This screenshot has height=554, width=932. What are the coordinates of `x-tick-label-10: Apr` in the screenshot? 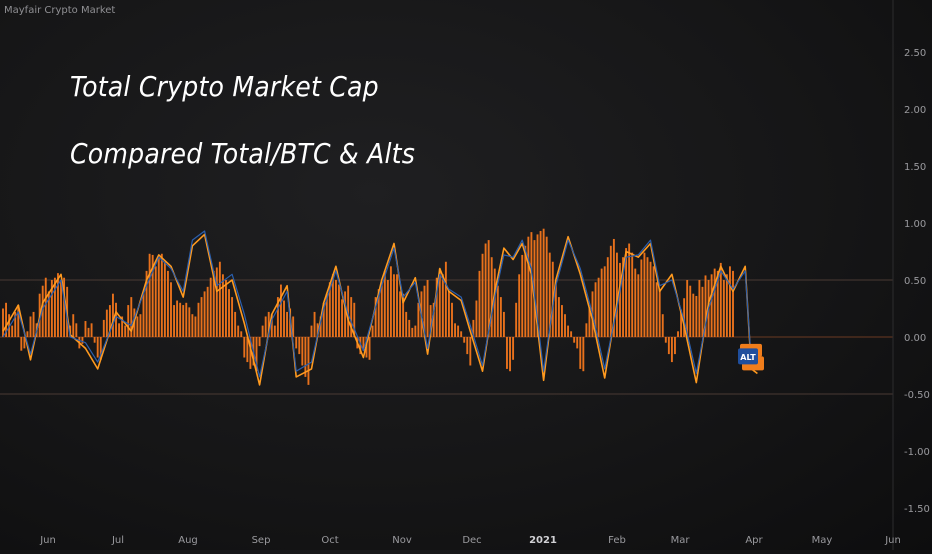 It's located at (754, 540).